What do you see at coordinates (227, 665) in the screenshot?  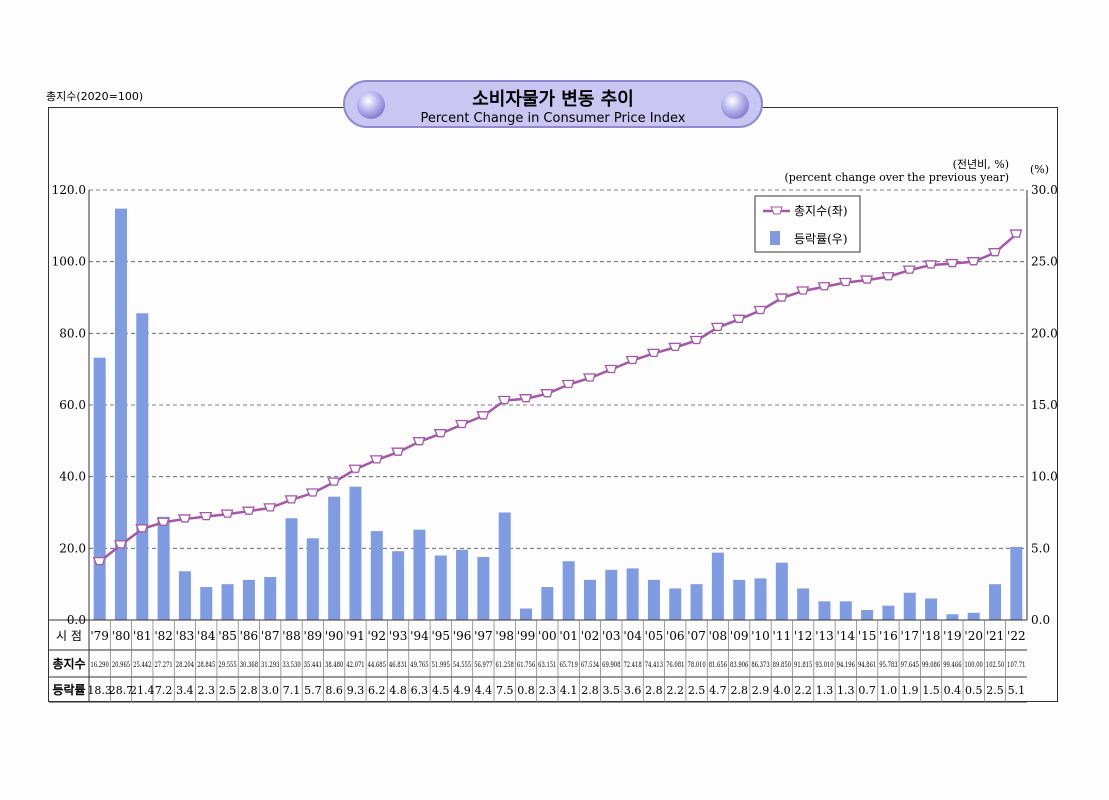 I see `index-cell: 29.555` at bounding box center [227, 665].